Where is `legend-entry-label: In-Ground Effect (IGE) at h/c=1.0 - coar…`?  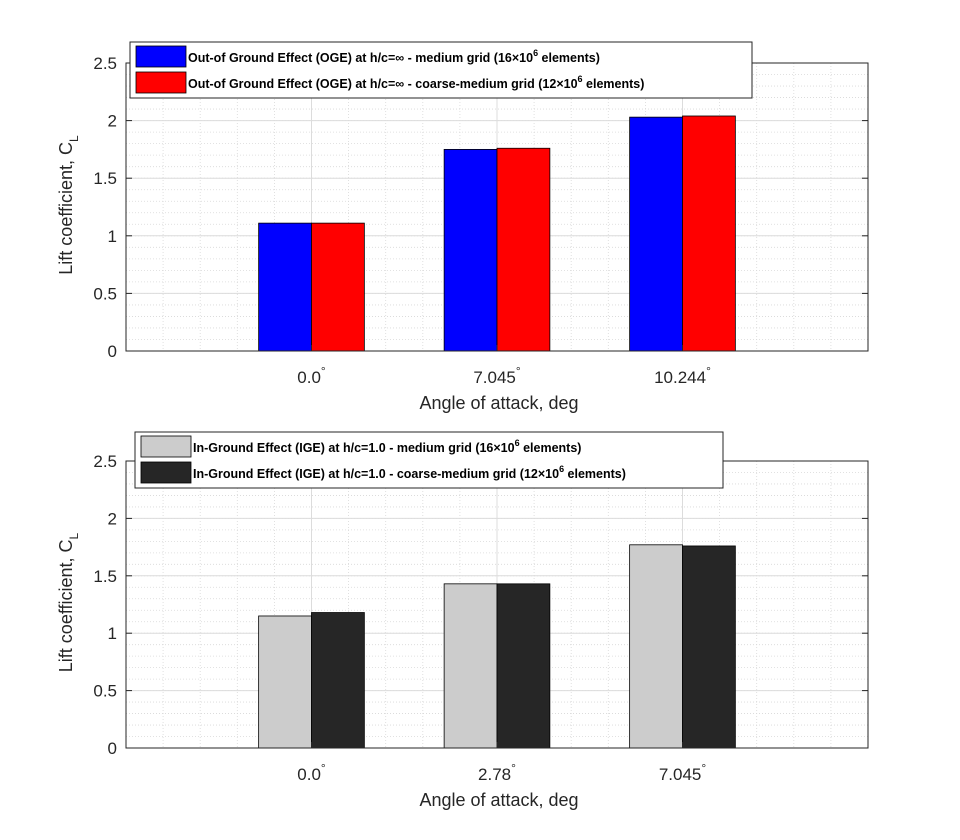 legend-entry-label: In-Ground Effect (IGE) at h/c=1.0 - coar… is located at coordinates (409, 472).